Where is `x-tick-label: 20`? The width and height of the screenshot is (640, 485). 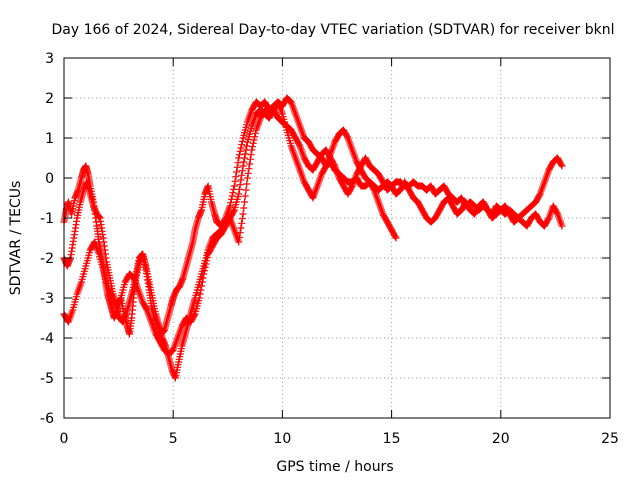
x-tick-label: 20 is located at coordinates (501, 439).